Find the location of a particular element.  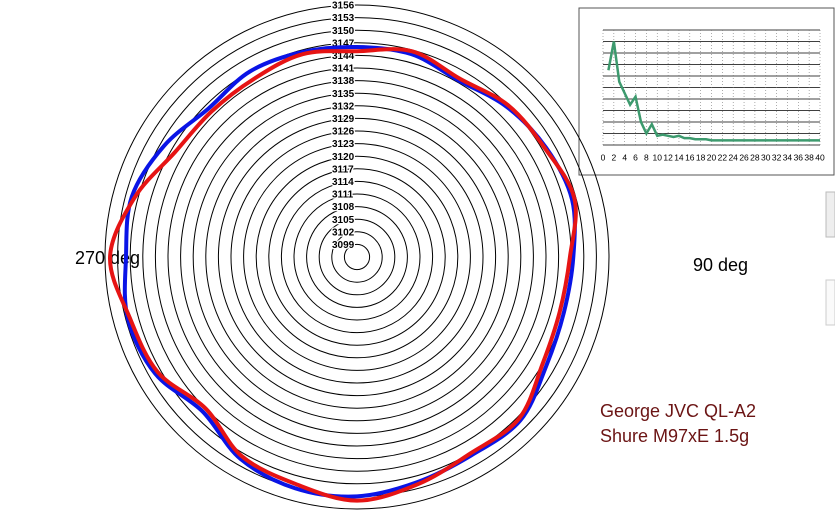

r-tick-label: 3141 is located at coordinates (343, 69).